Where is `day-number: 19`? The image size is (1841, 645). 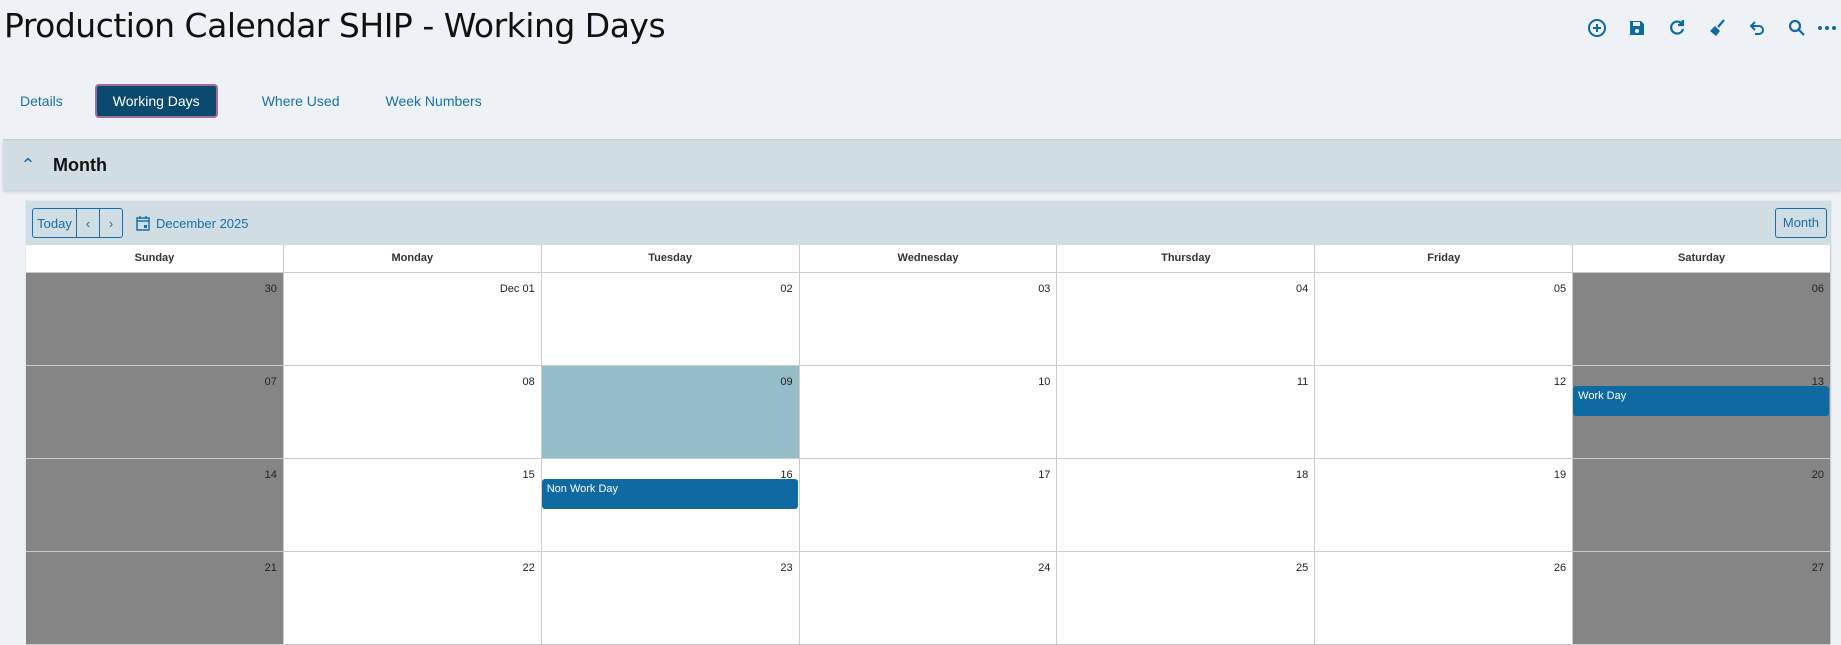 day-number: 19 is located at coordinates (1560, 475).